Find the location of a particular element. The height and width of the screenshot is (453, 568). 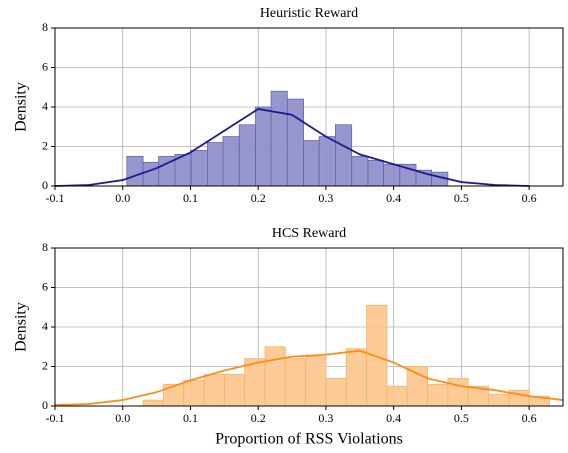

x-axis-label: Proportion of RSS Violations is located at coordinates (309, 439).